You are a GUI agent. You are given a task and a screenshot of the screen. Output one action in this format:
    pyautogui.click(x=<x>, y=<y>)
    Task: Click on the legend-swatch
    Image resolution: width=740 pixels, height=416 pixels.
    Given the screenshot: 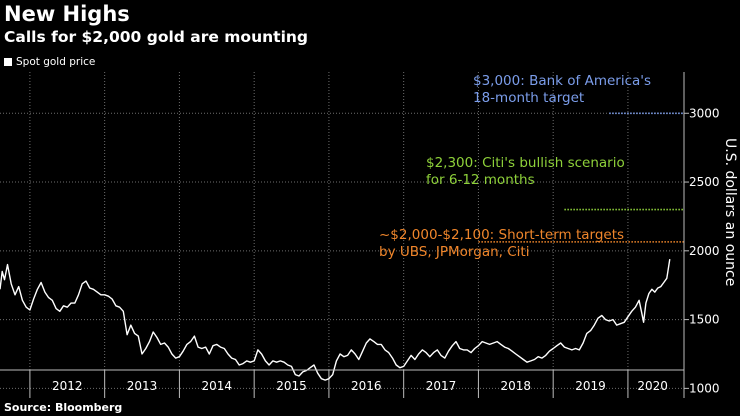 What is the action you would take?
    pyautogui.click(x=8, y=62)
    